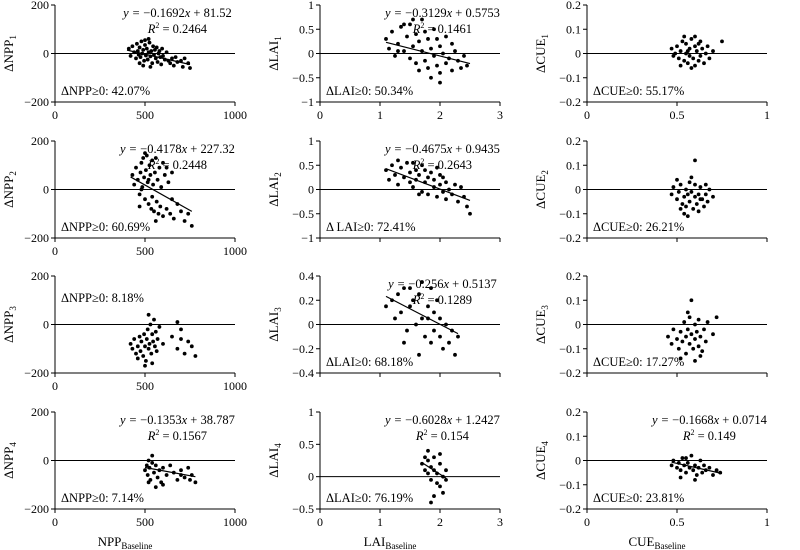 The height and width of the screenshot is (550, 800). Describe the element at coordinates (102, 498) in the screenshot. I see `positive-share-label: ΔNPP≥0: 7.14%` at that location.